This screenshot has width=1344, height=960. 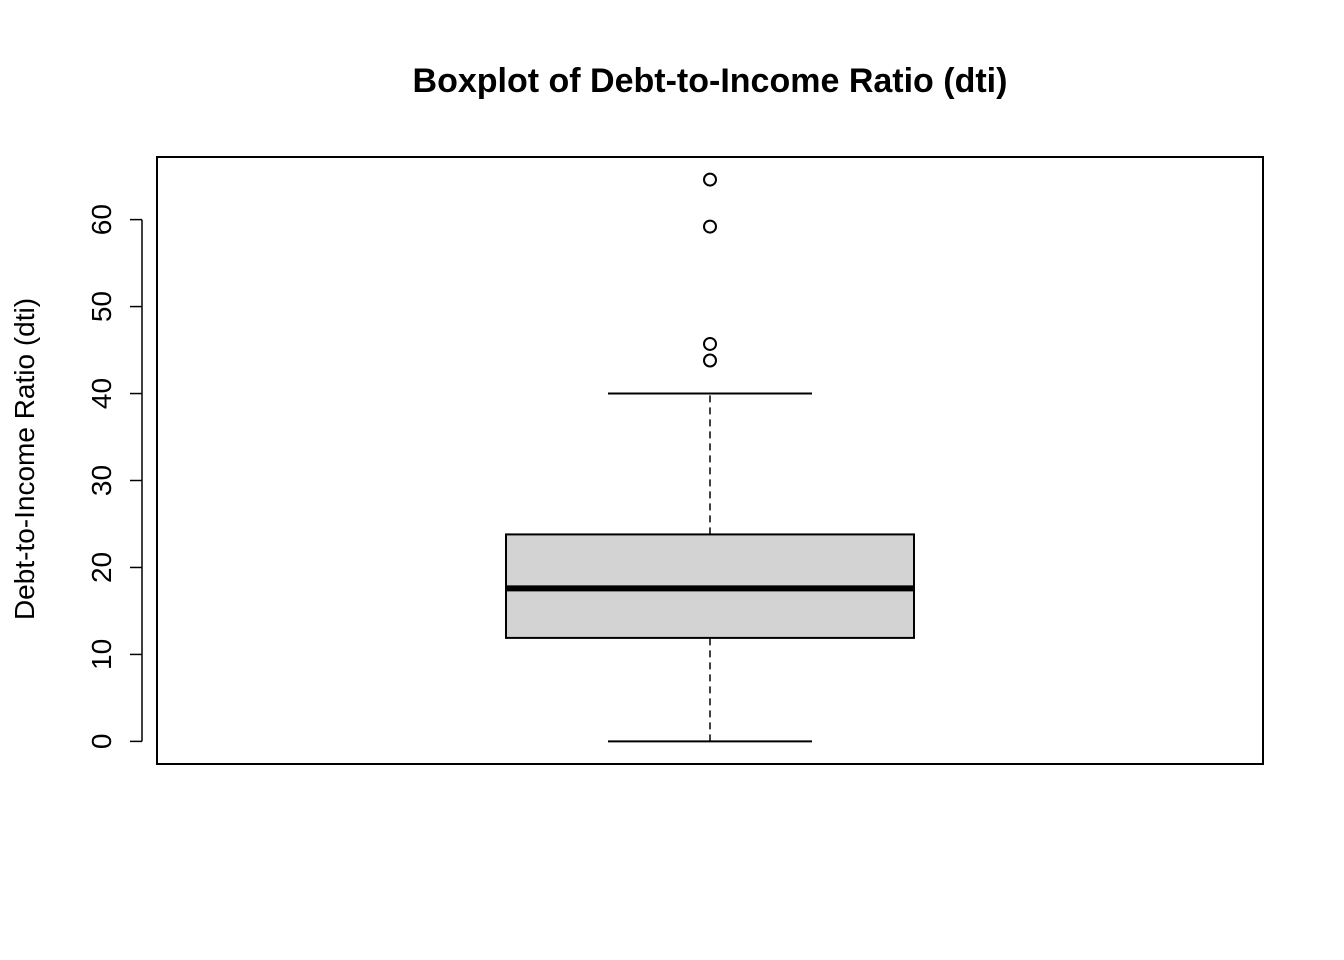 What do you see at coordinates (101, 742) in the screenshot?
I see `y-tick-label: 0` at bounding box center [101, 742].